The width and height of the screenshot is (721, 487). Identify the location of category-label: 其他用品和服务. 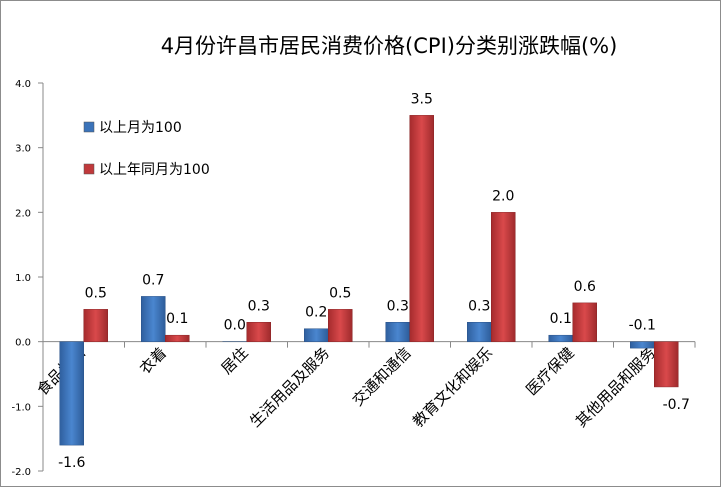
(615, 387).